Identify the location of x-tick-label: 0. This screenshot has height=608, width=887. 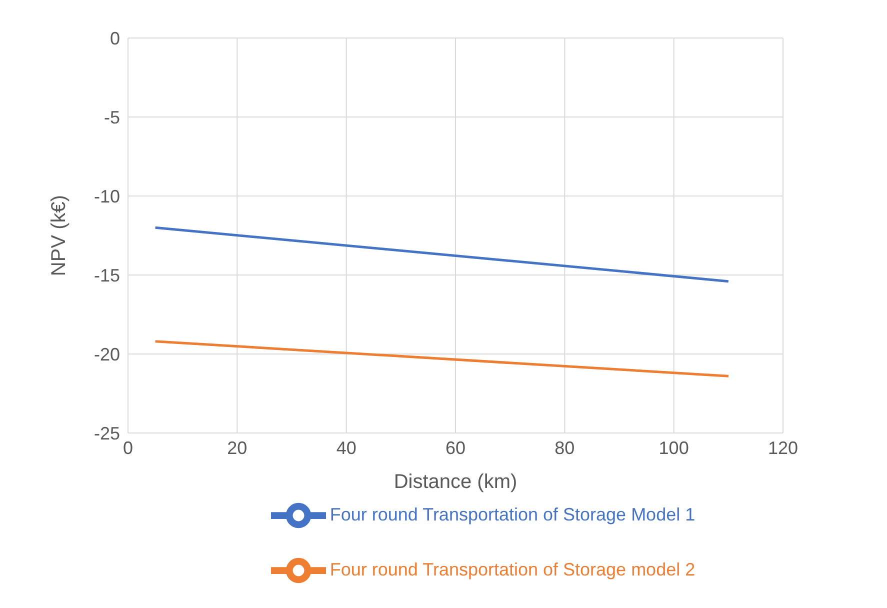
(128, 448).